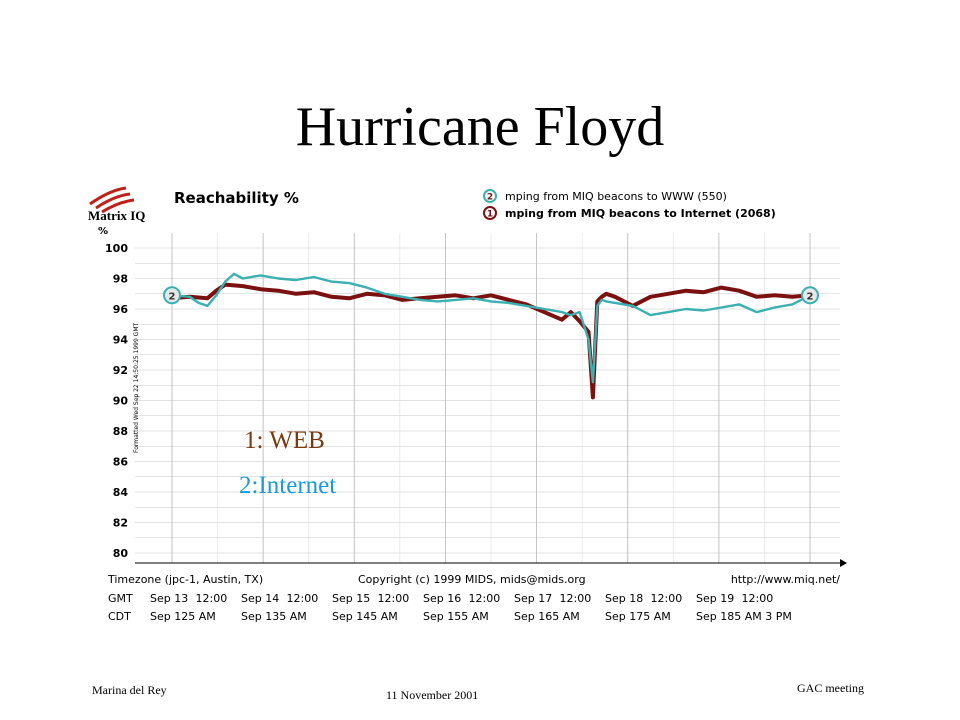  Describe the element at coordinates (715, 598) in the screenshot. I see `gmt-tick-label: Sep 19` at that location.